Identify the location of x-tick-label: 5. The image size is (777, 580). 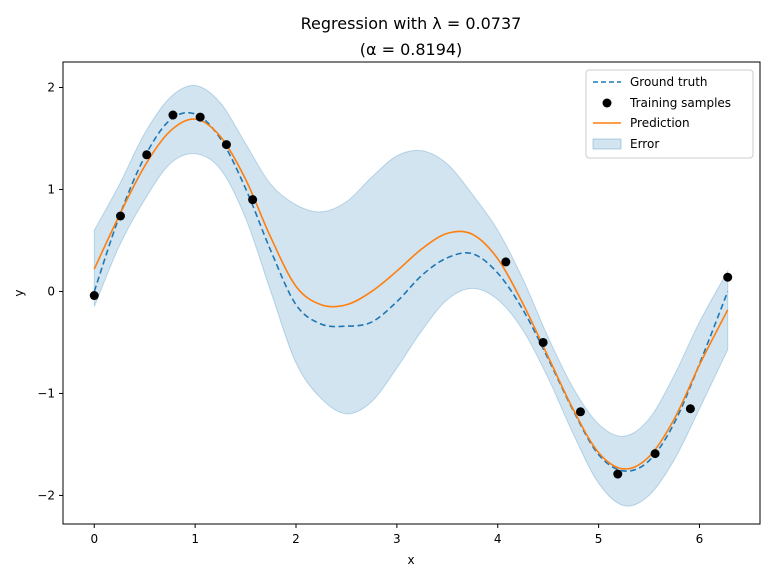
(599, 539).